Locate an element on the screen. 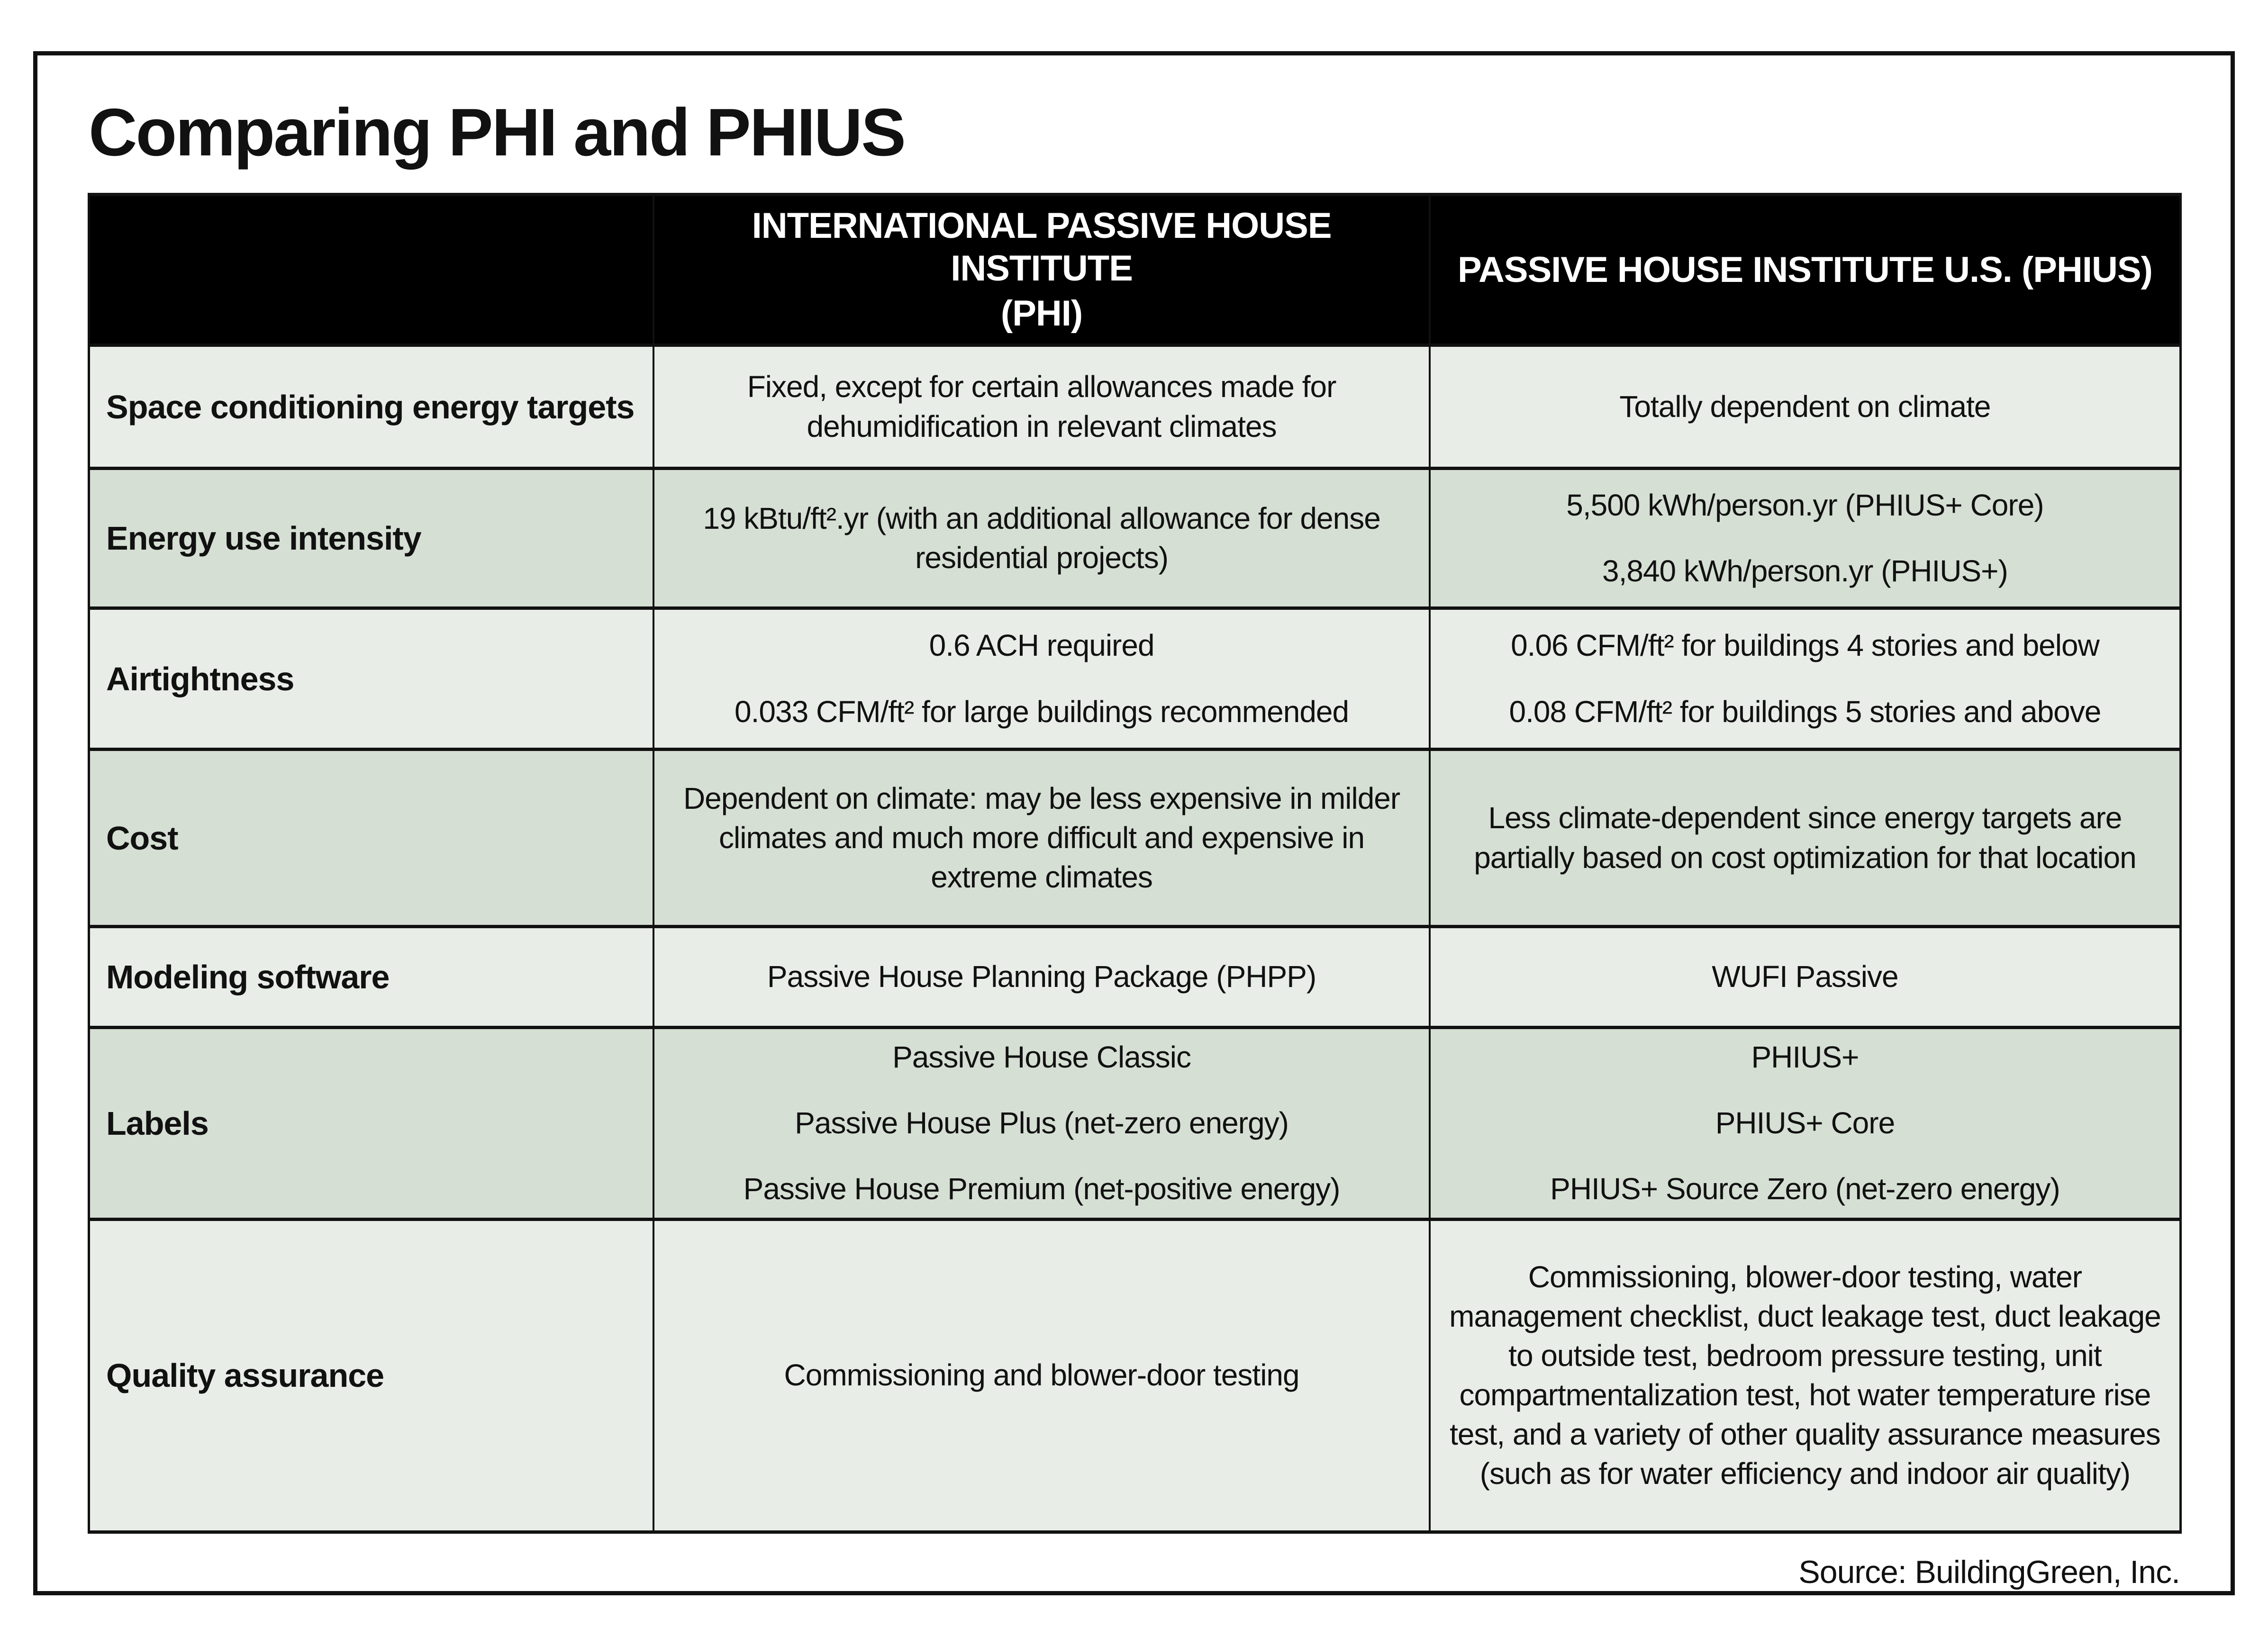 Image resolution: width=2268 pixels, height=1637 pixels. cell-paragraph: Totally dependent on climate is located at coordinates (1805, 406).